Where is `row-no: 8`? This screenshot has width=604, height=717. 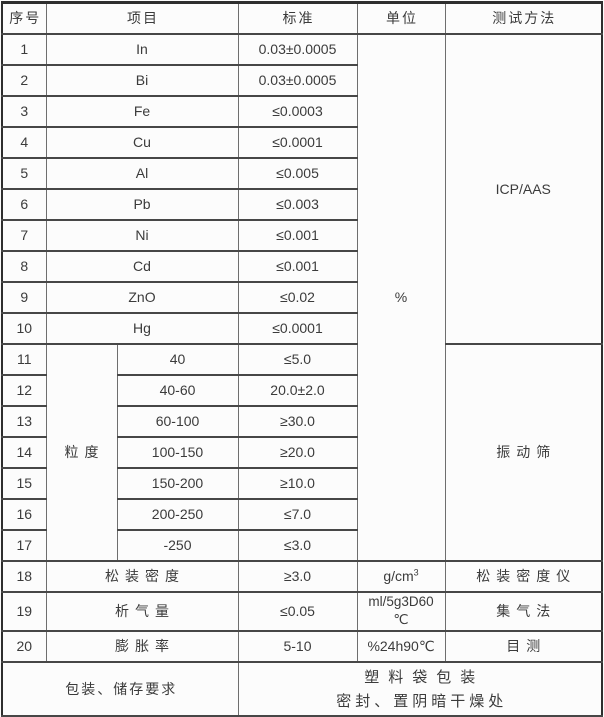 row-no: 8 is located at coordinates (24, 266).